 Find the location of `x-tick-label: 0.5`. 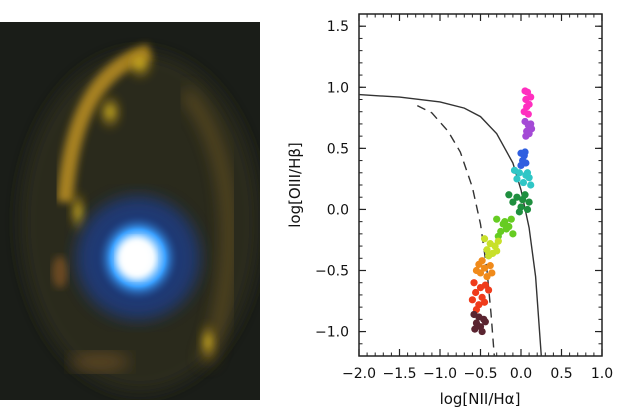

x-tick-label: 0.5 is located at coordinates (561, 374).